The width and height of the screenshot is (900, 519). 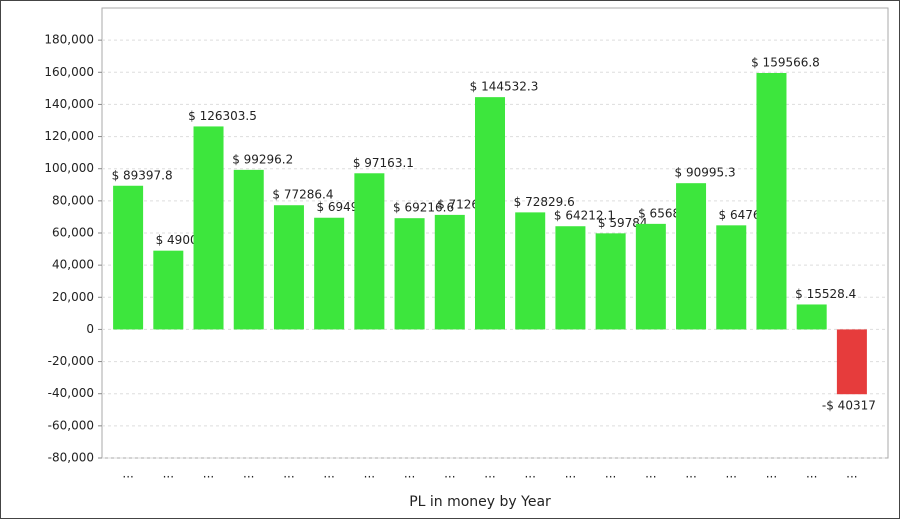 I want to click on data-label: $ 97163.1, so click(x=383, y=163).